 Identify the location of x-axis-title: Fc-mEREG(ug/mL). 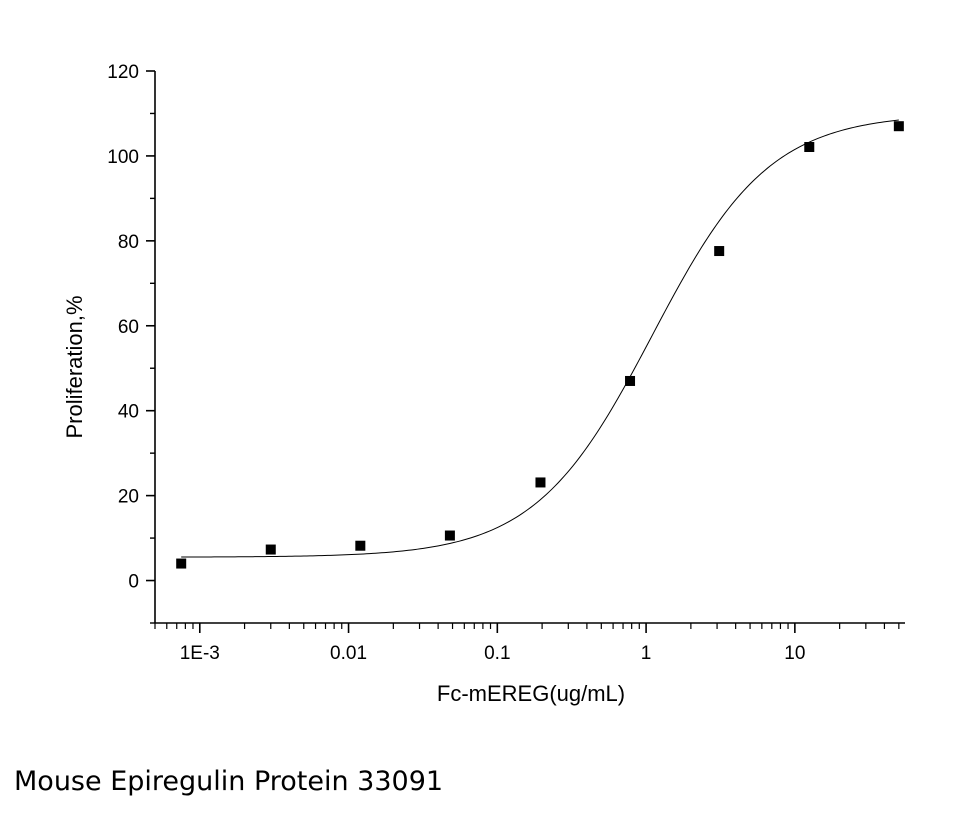
(531, 693).